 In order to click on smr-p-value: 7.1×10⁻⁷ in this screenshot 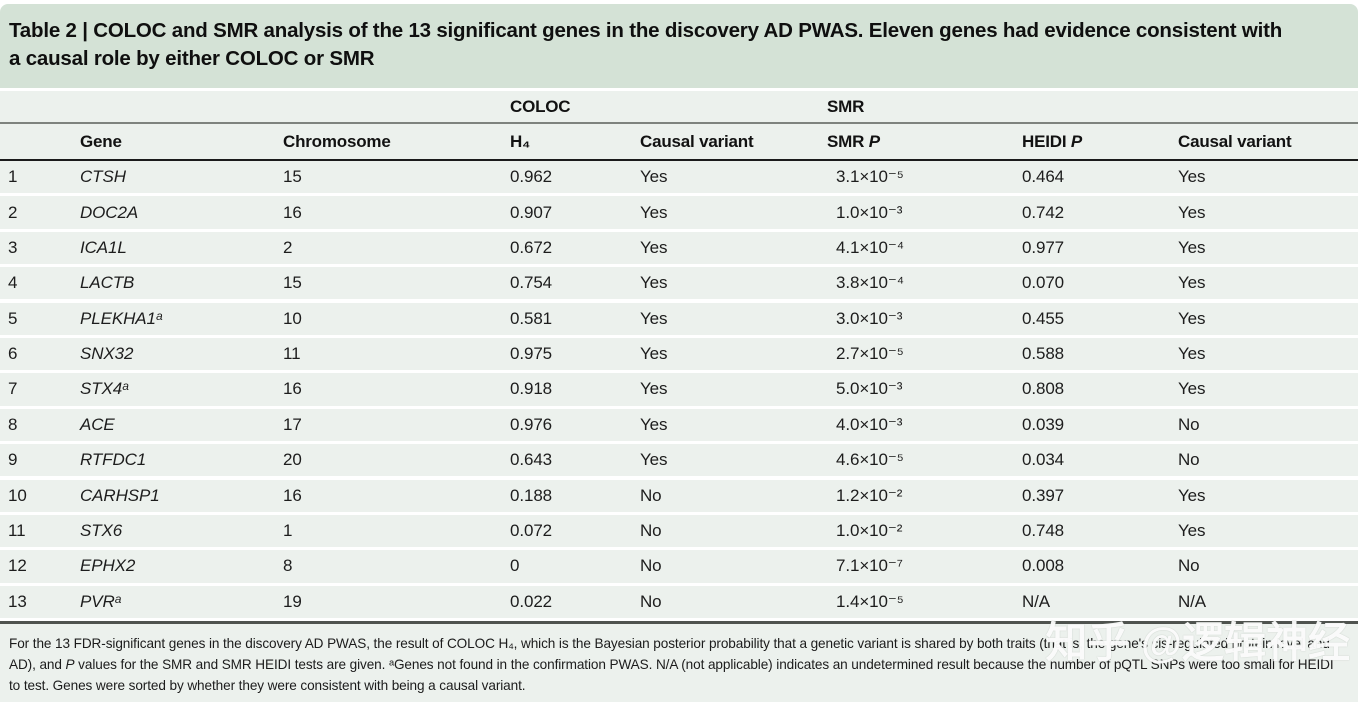, I will do `click(869, 566)`.